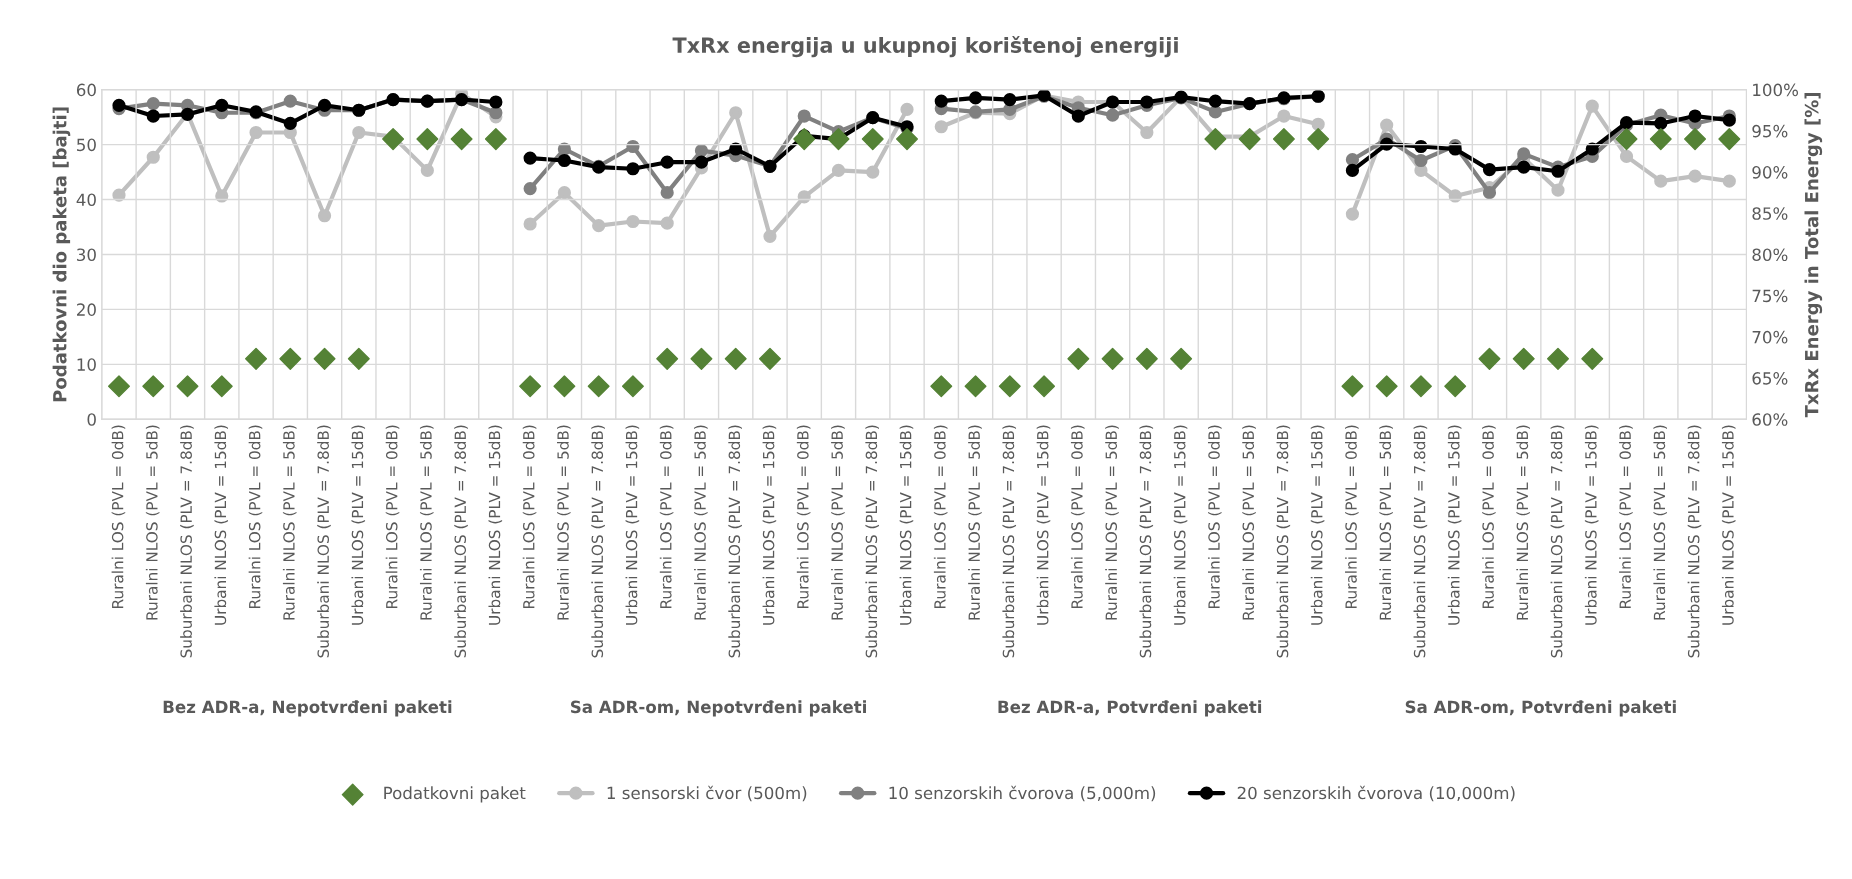 The width and height of the screenshot is (1852, 879). Describe the element at coordinates (86, 145) in the screenshot. I see `y-tick-label: 50` at that location.